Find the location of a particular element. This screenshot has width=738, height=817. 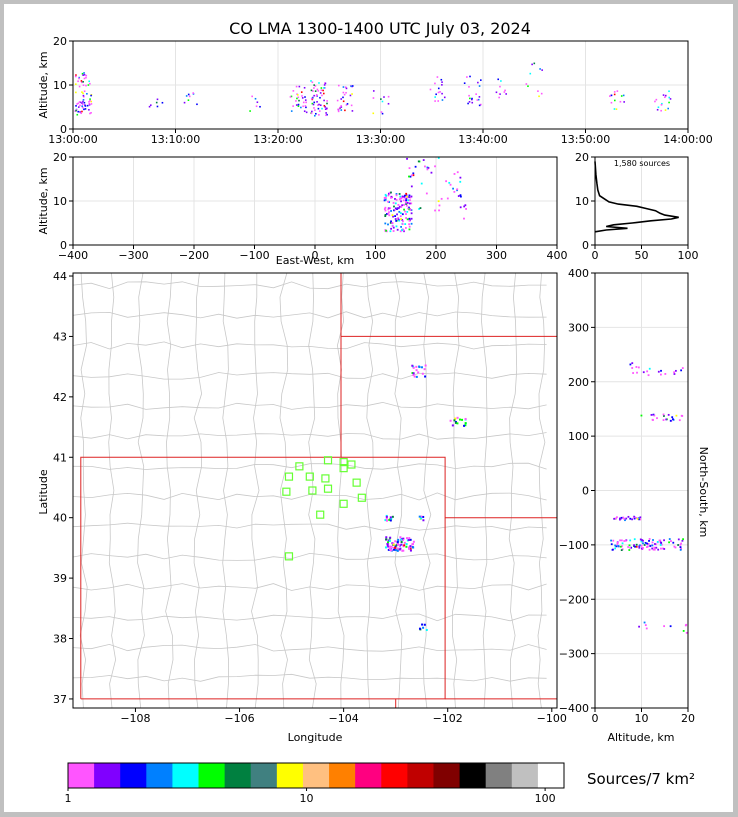

time-tick-label: 14:00:00 is located at coordinates (687, 139).